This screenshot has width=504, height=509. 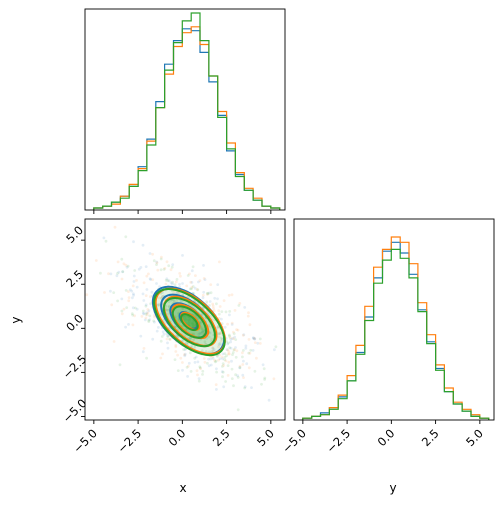 I want to click on joint-y-ticklabel-3: 2.5, so click(x=74, y=278).